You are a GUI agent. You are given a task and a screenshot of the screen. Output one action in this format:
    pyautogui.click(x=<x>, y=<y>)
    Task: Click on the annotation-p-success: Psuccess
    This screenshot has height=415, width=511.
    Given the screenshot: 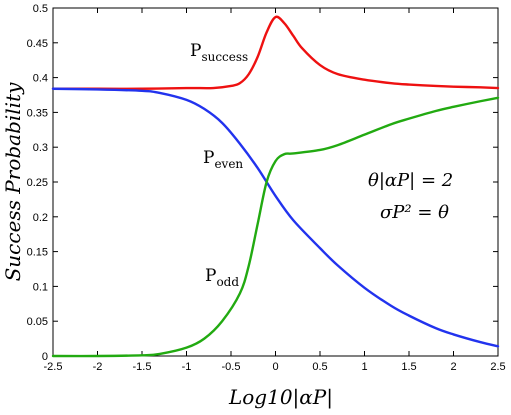 What is the action you would take?
    pyautogui.click(x=219, y=52)
    